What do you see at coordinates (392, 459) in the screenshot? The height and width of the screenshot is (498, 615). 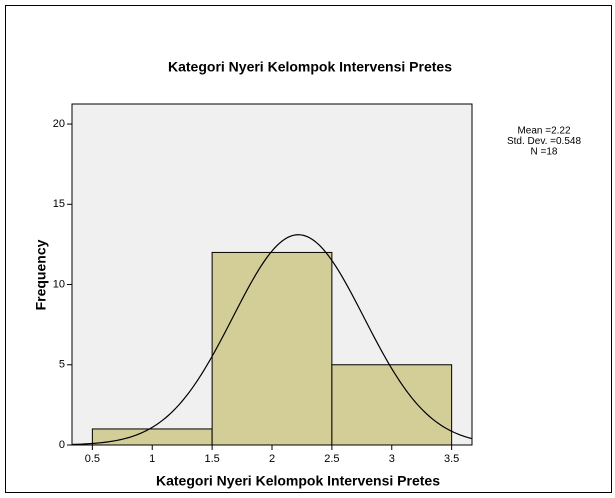 I see `x-tick-label: 3` at bounding box center [392, 459].